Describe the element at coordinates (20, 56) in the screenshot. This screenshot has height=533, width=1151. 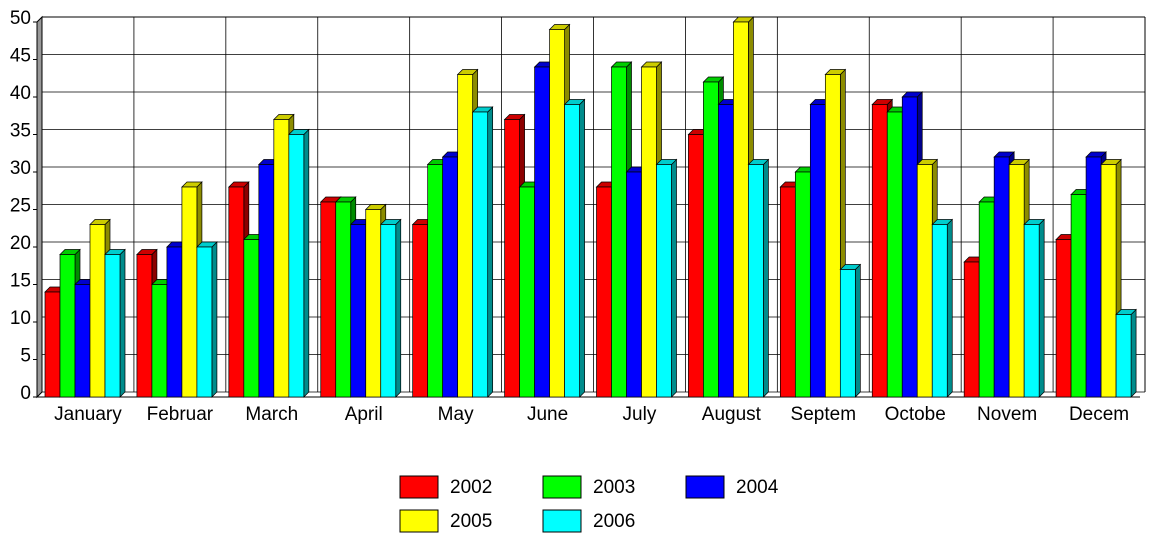
I see `y-tick-label: 45` at that location.